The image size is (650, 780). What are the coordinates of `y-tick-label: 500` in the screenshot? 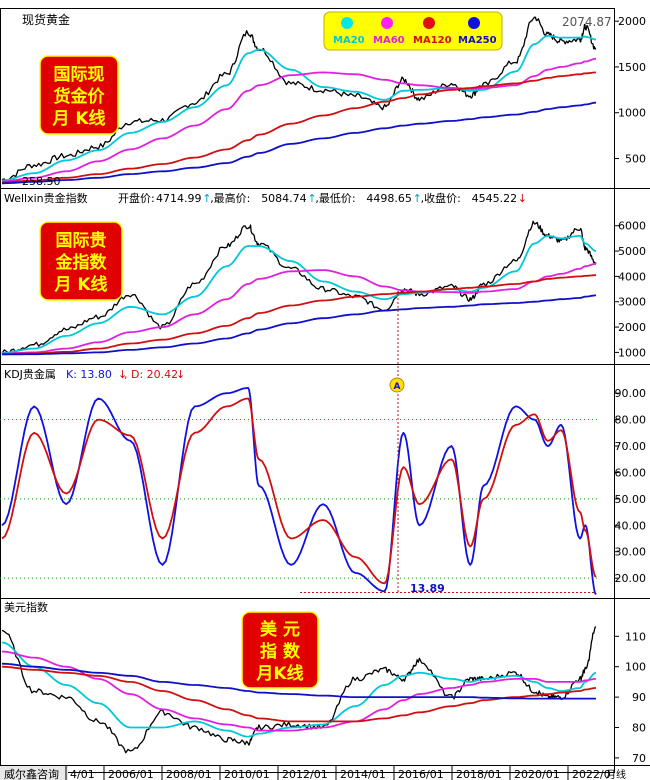 It's located at (635, 159).